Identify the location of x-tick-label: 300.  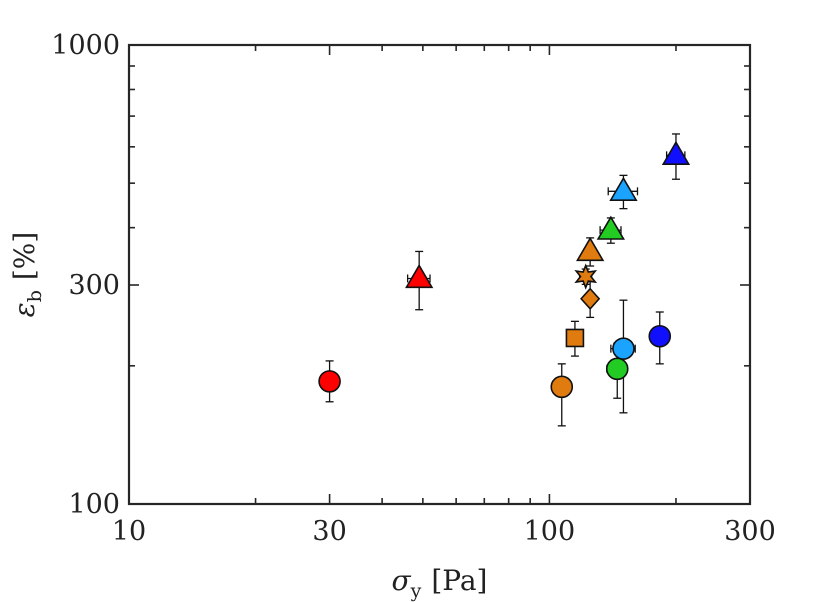
(750, 531).